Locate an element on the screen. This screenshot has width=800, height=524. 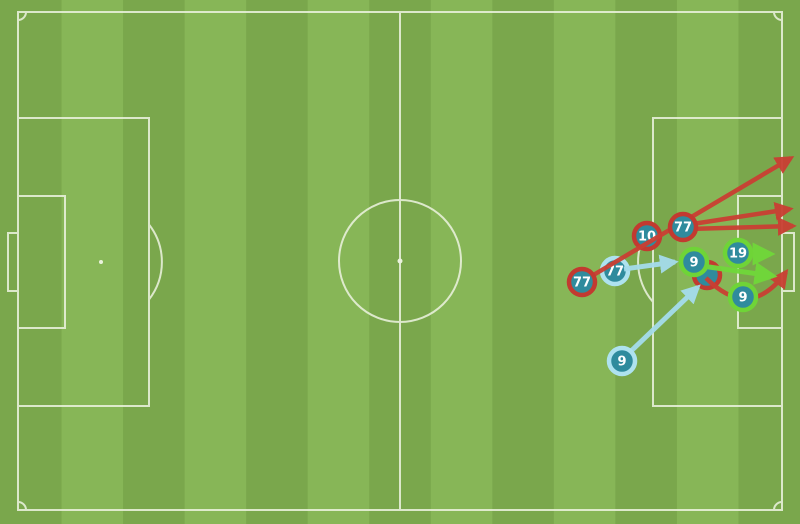
corner-arc-top-left is located at coordinates (22, 16).